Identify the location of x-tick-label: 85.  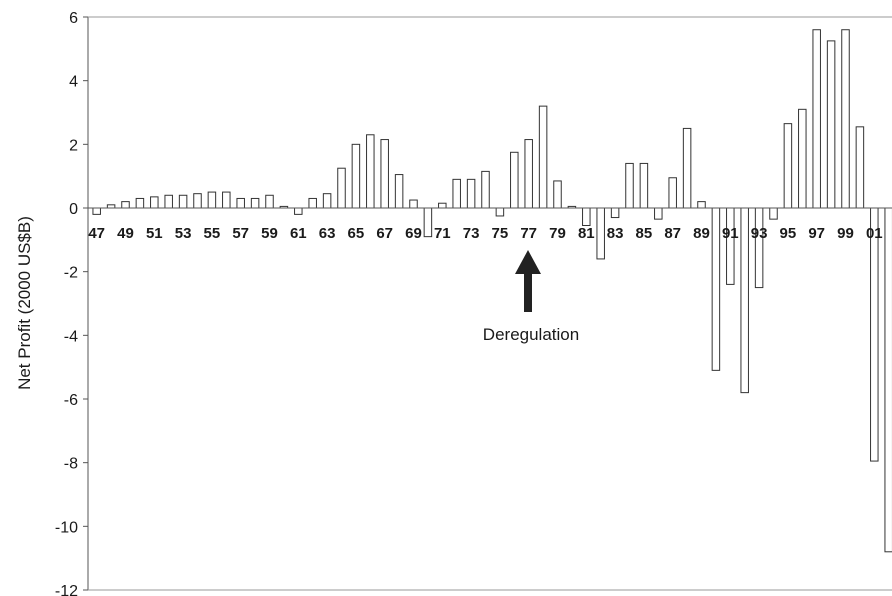
(644, 233).